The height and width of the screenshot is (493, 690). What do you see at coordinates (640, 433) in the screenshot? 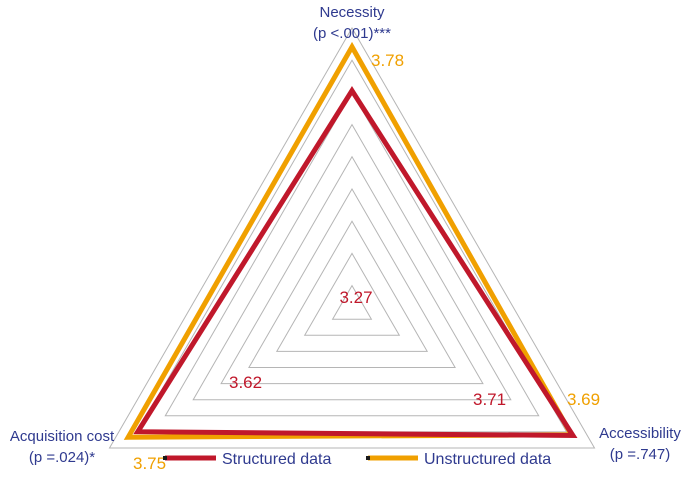
I see `axis-label-accessibility: Accessibility` at bounding box center [640, 433].